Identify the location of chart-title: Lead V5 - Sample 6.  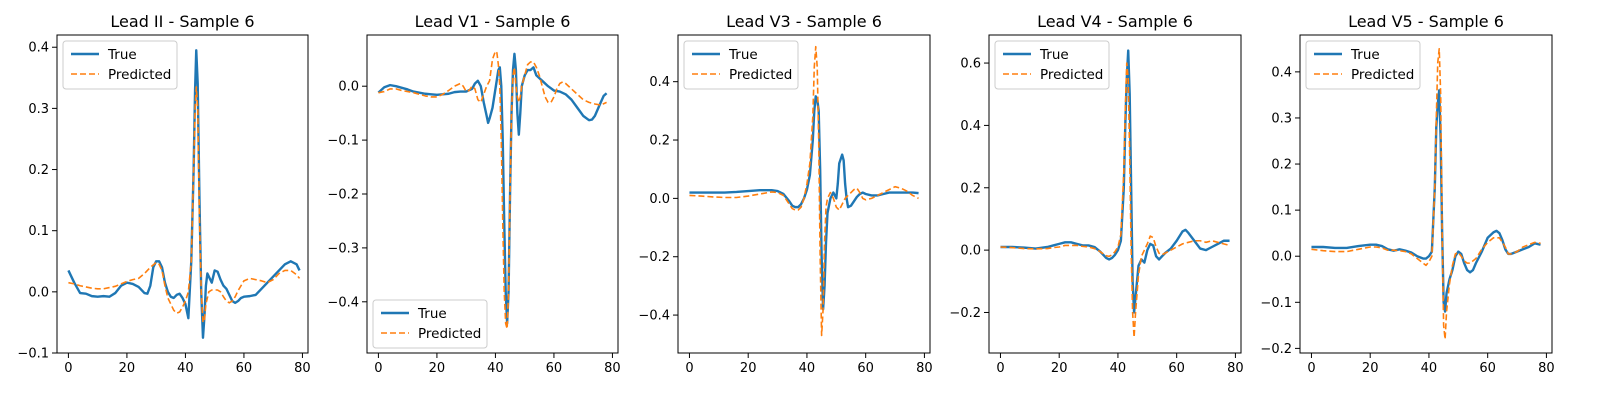
(1426, 21).